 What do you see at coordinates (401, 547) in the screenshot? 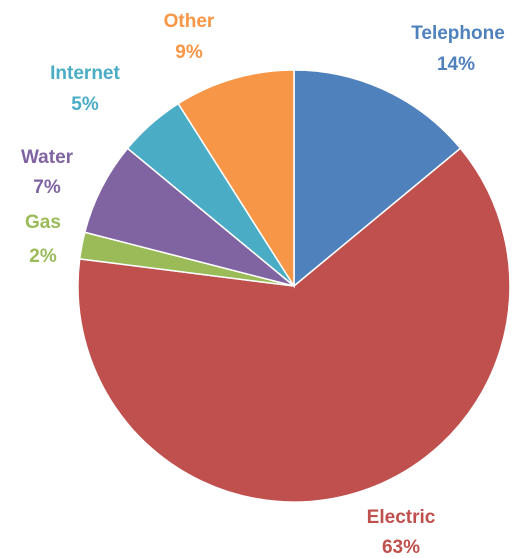
I see `slice-label-electric-value: 63%` at bounding box center [401, 547].